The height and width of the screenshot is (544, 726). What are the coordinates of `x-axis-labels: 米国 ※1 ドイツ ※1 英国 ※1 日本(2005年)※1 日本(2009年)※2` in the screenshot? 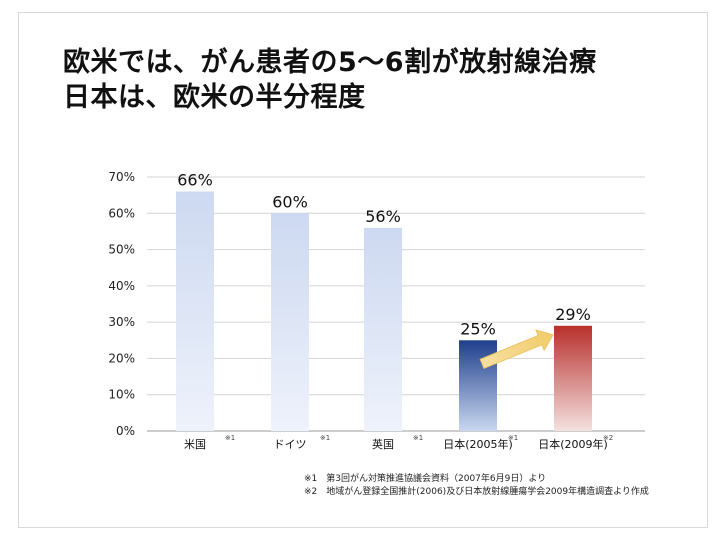 It's located at (398, 442).